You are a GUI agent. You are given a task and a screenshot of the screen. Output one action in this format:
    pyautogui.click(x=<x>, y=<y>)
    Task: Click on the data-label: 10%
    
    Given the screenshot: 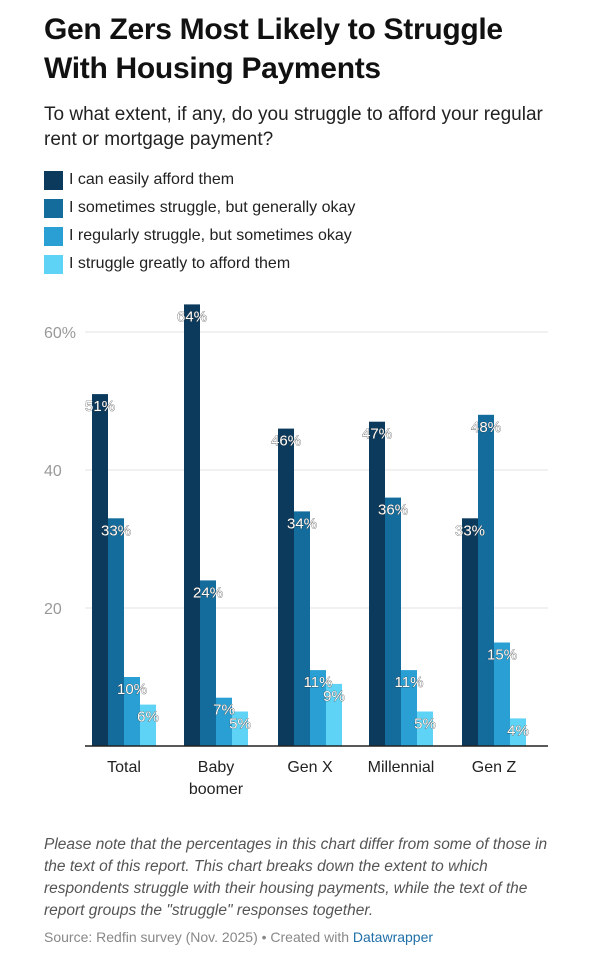 What is the action you would take?
    pyautogui.click(x=132, y=689)
    